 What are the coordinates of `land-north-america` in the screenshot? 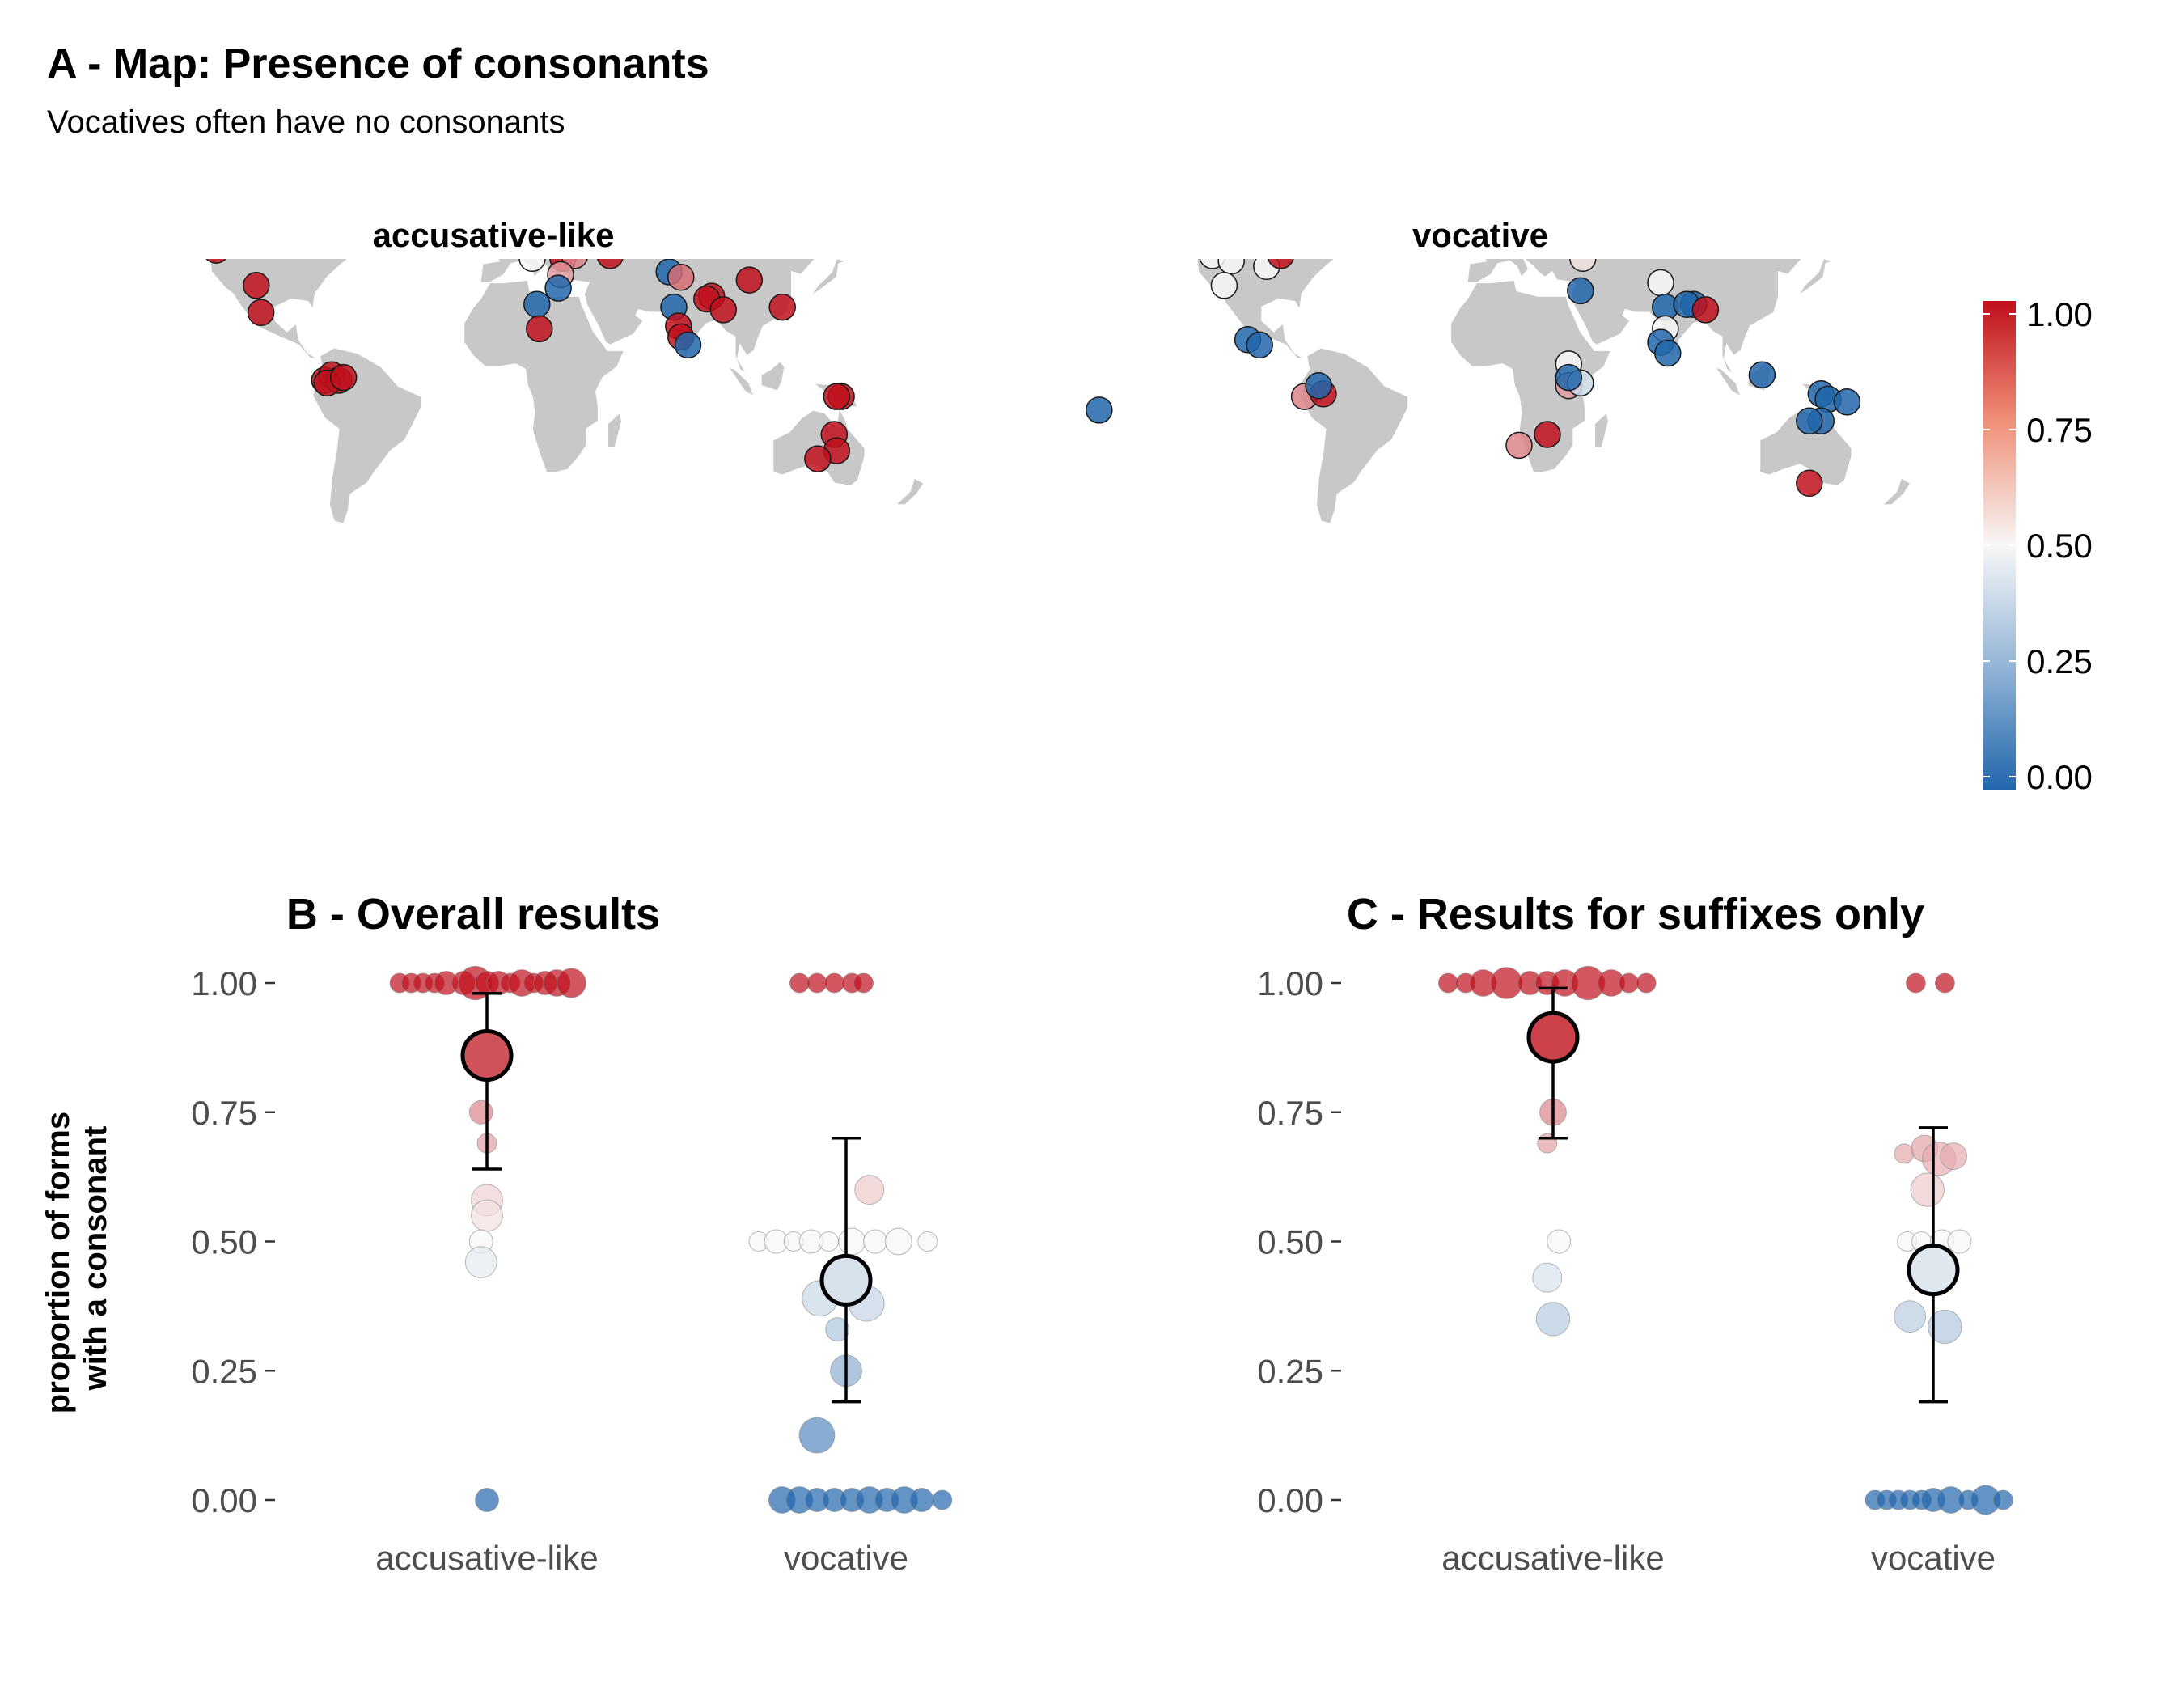 It's located at (279, 309).